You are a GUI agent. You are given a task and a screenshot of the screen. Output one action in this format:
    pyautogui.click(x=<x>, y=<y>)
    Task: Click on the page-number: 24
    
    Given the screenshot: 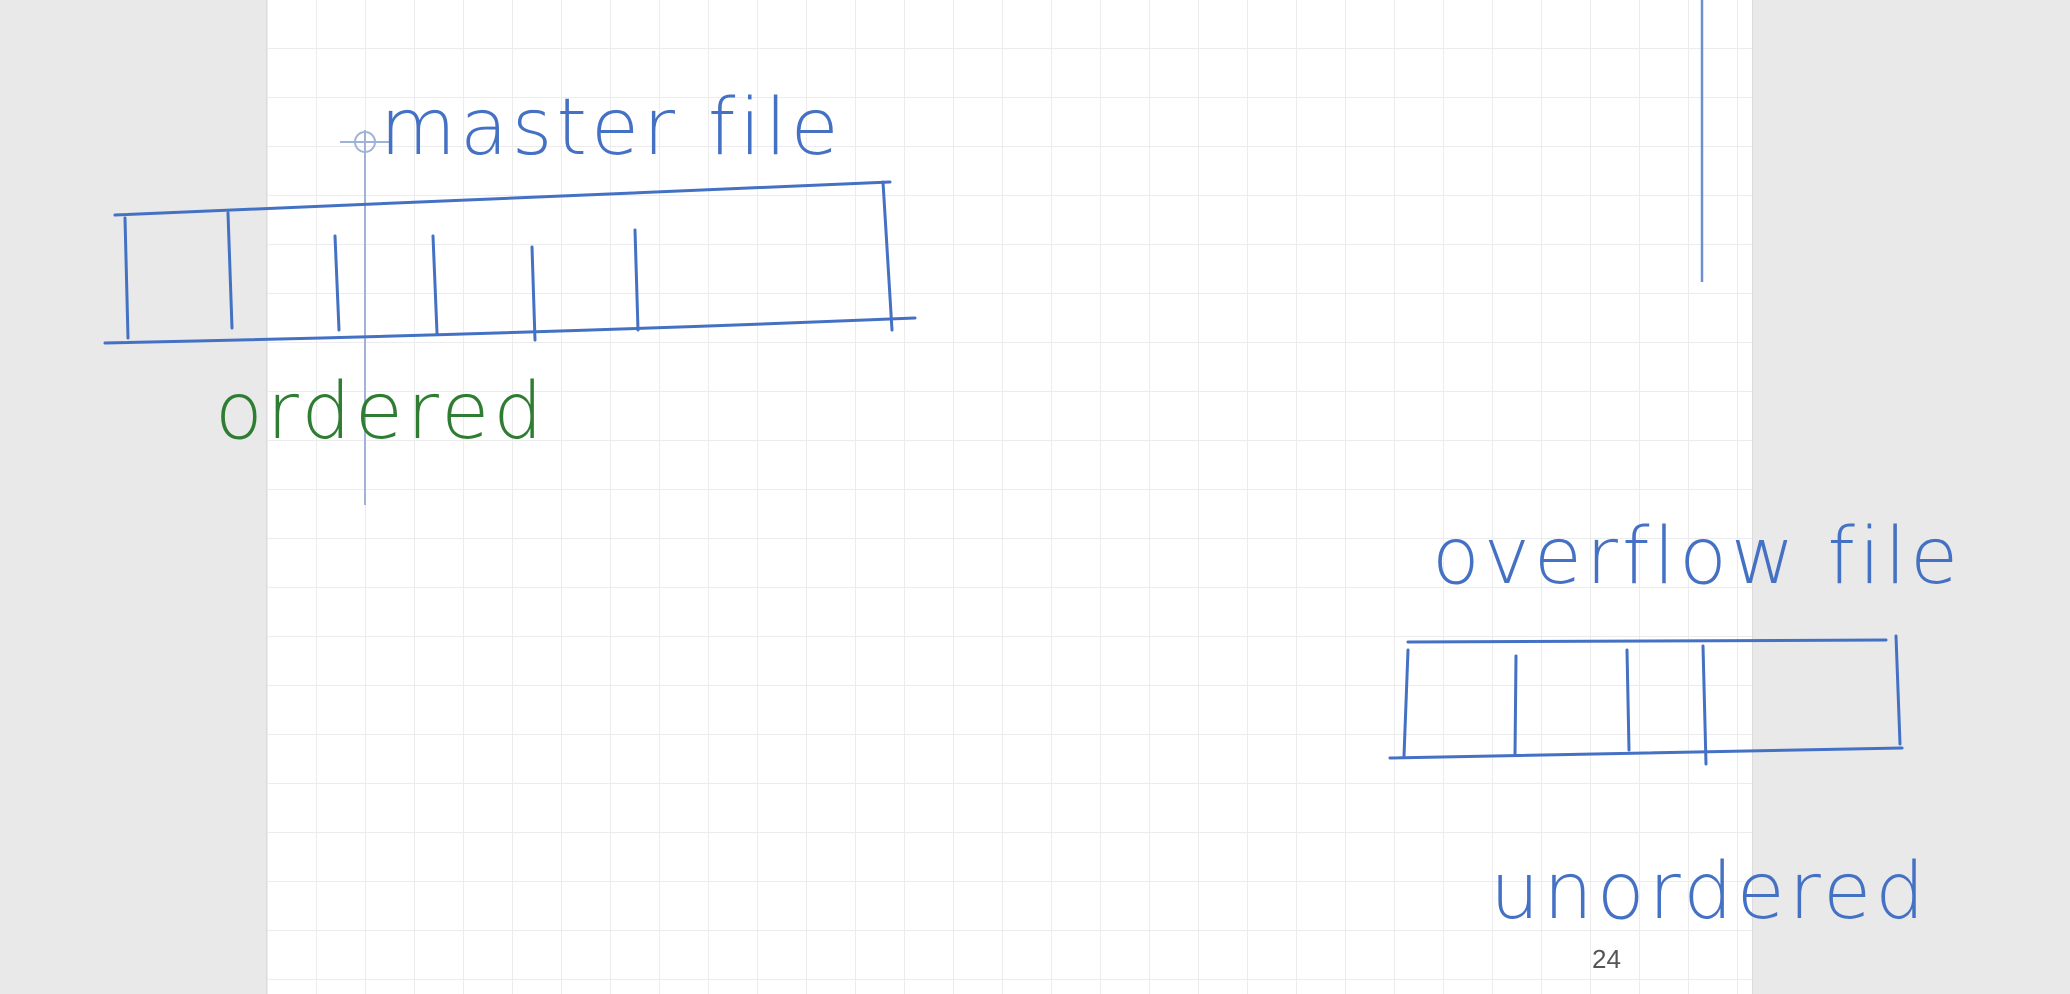 What is the action you would take?
    pyautogui.click(x=1606, y=959)
    